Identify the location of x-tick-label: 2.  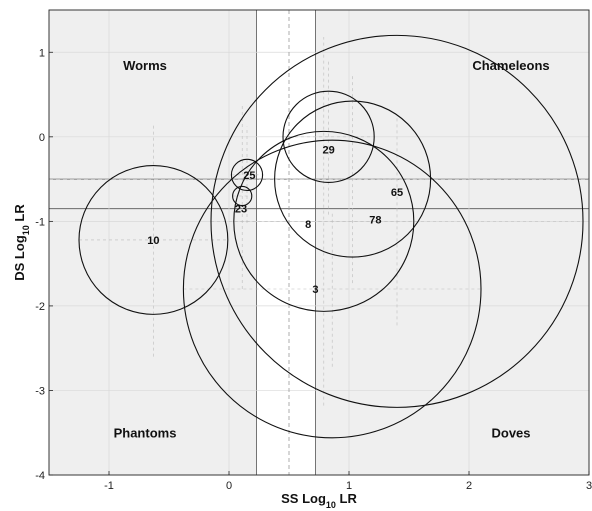
(469, 486).